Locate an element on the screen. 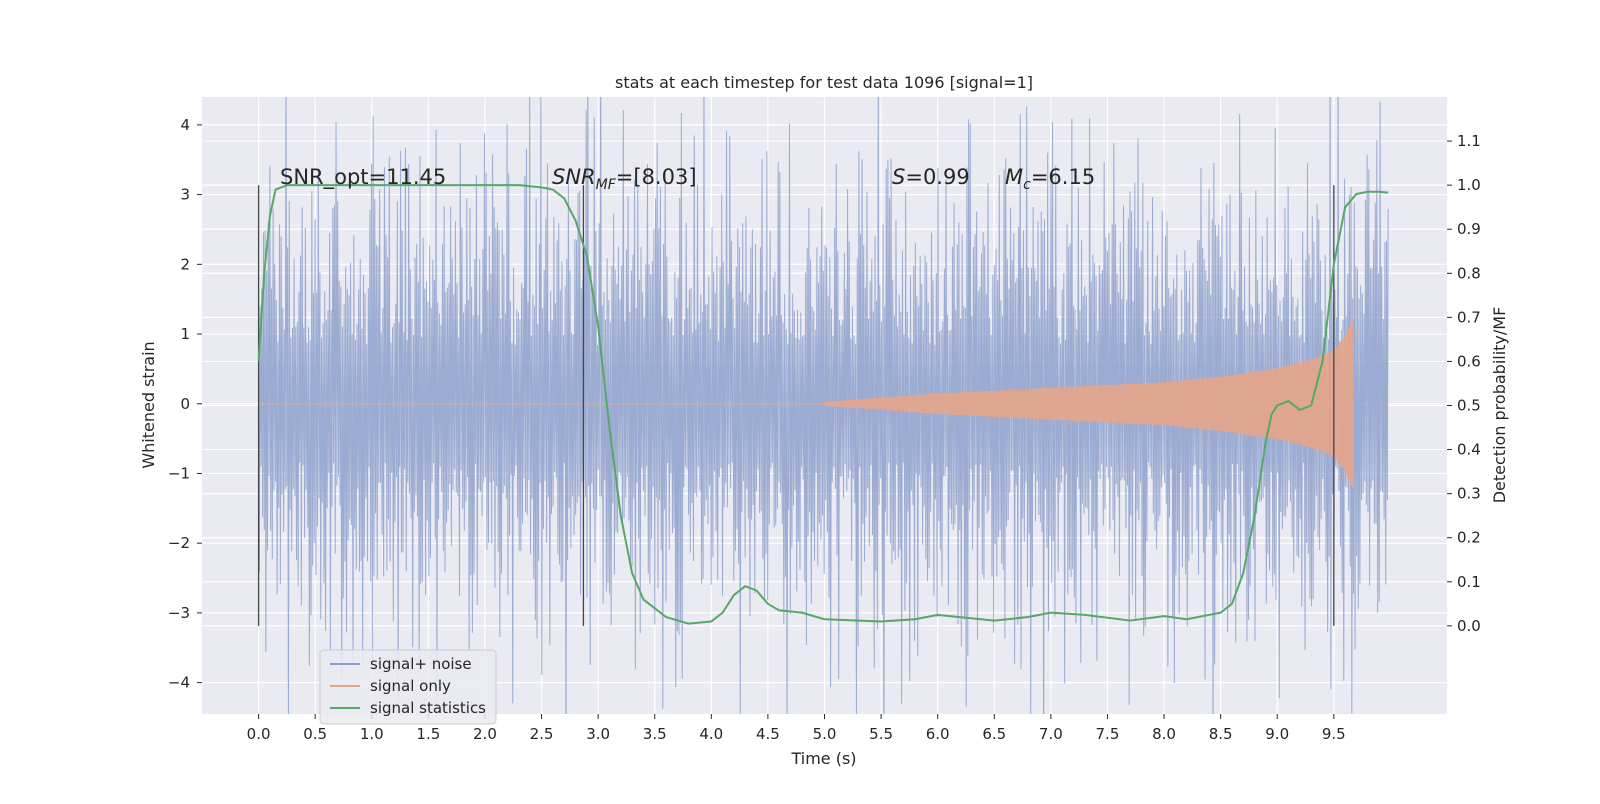 This screenshot has height=804, width=1600. y-axis-left-ticks: −4 −3 −2 −1 0 1 2 3 4 is located at coordinates (185, 404).